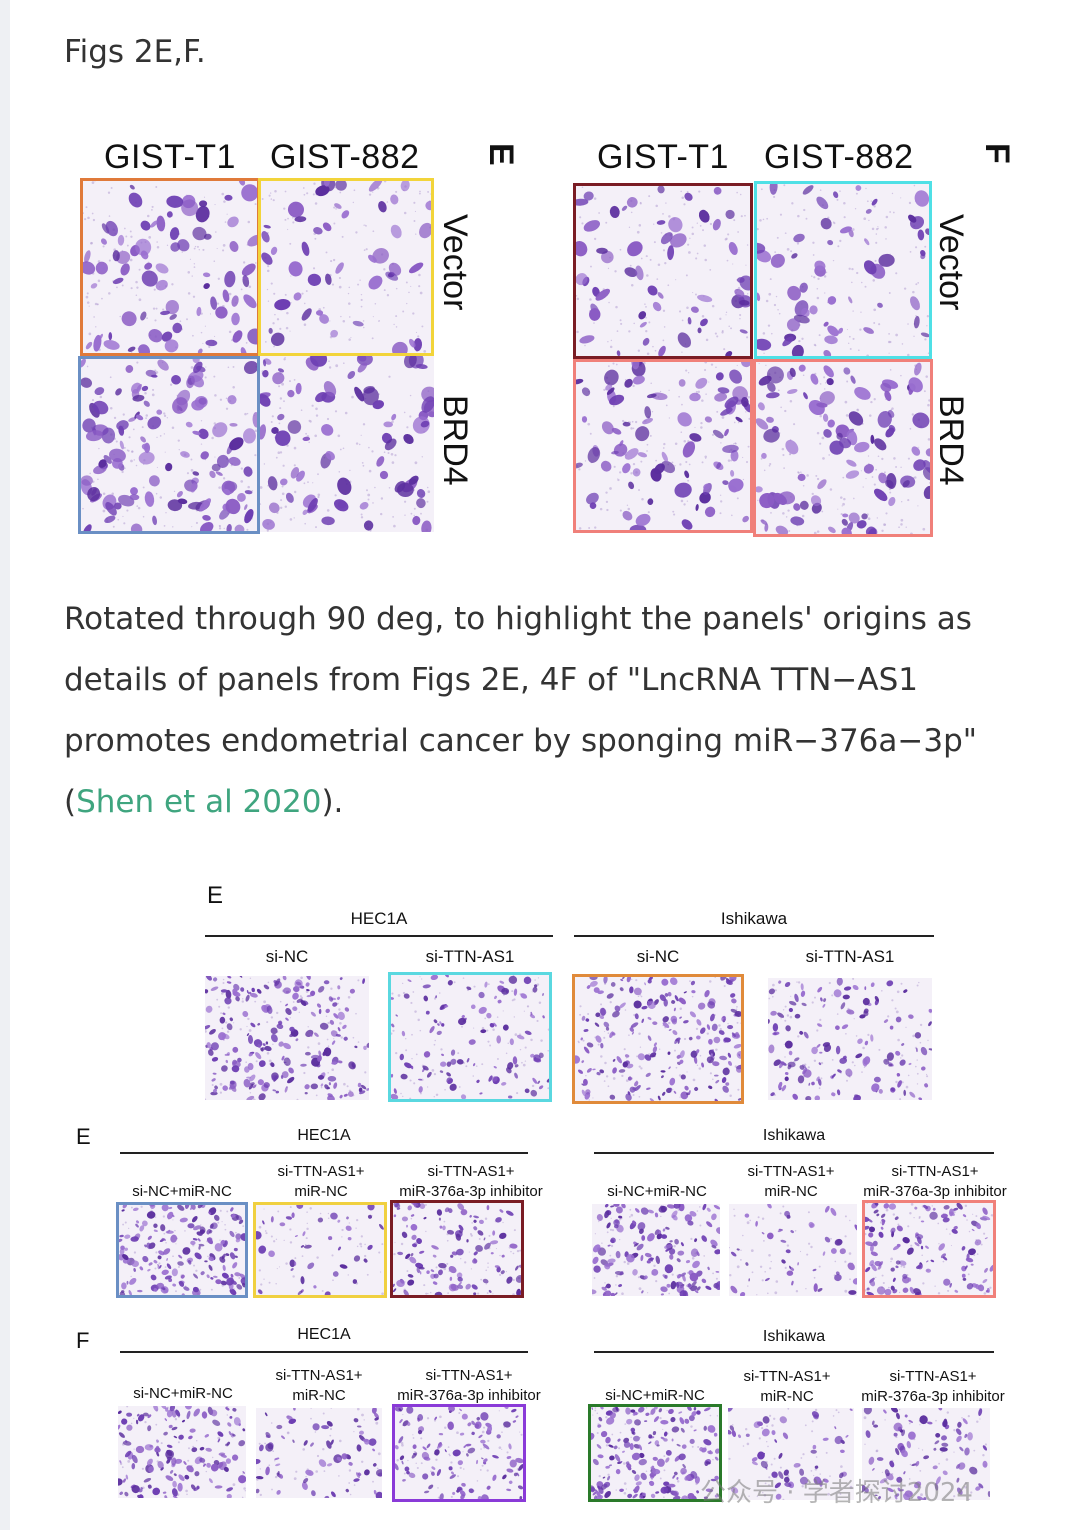  Describe the element at coordinates (843, 270) in the screenshot. I see `micrograph-f-882-vector` at that location.